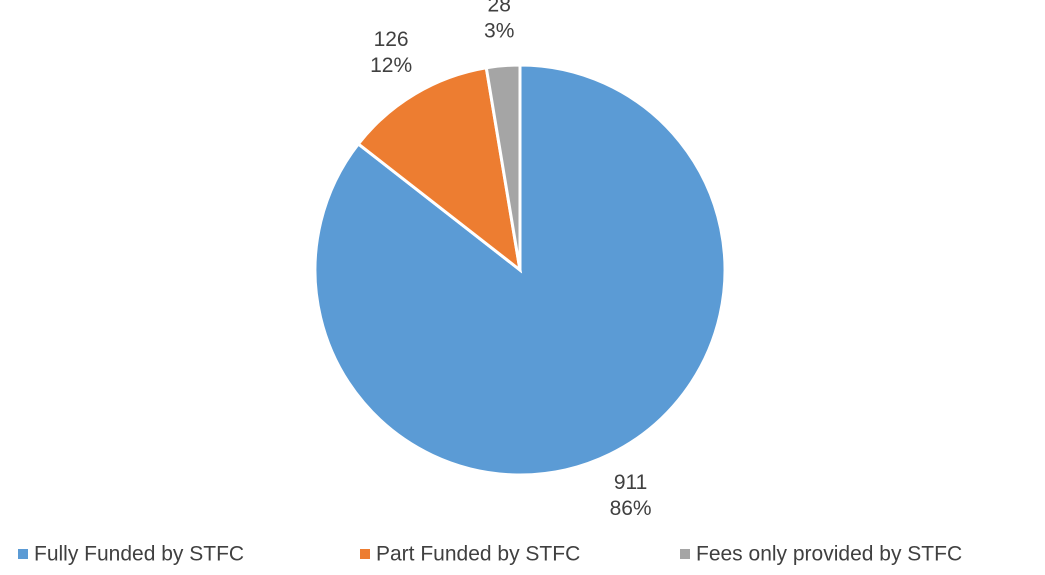  I want to click on data-label: 28, so click(499, 8).